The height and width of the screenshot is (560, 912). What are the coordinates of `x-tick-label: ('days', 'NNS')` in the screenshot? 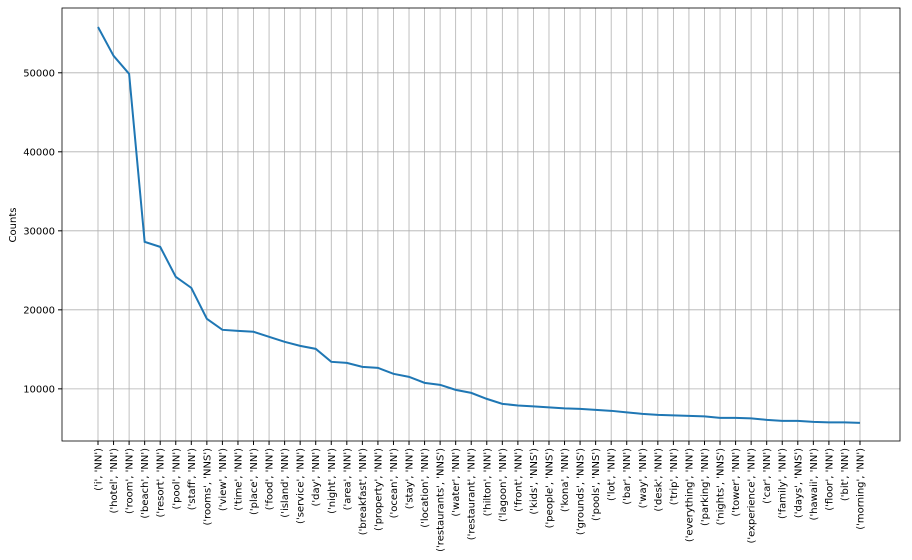 It's located at (798, 483).